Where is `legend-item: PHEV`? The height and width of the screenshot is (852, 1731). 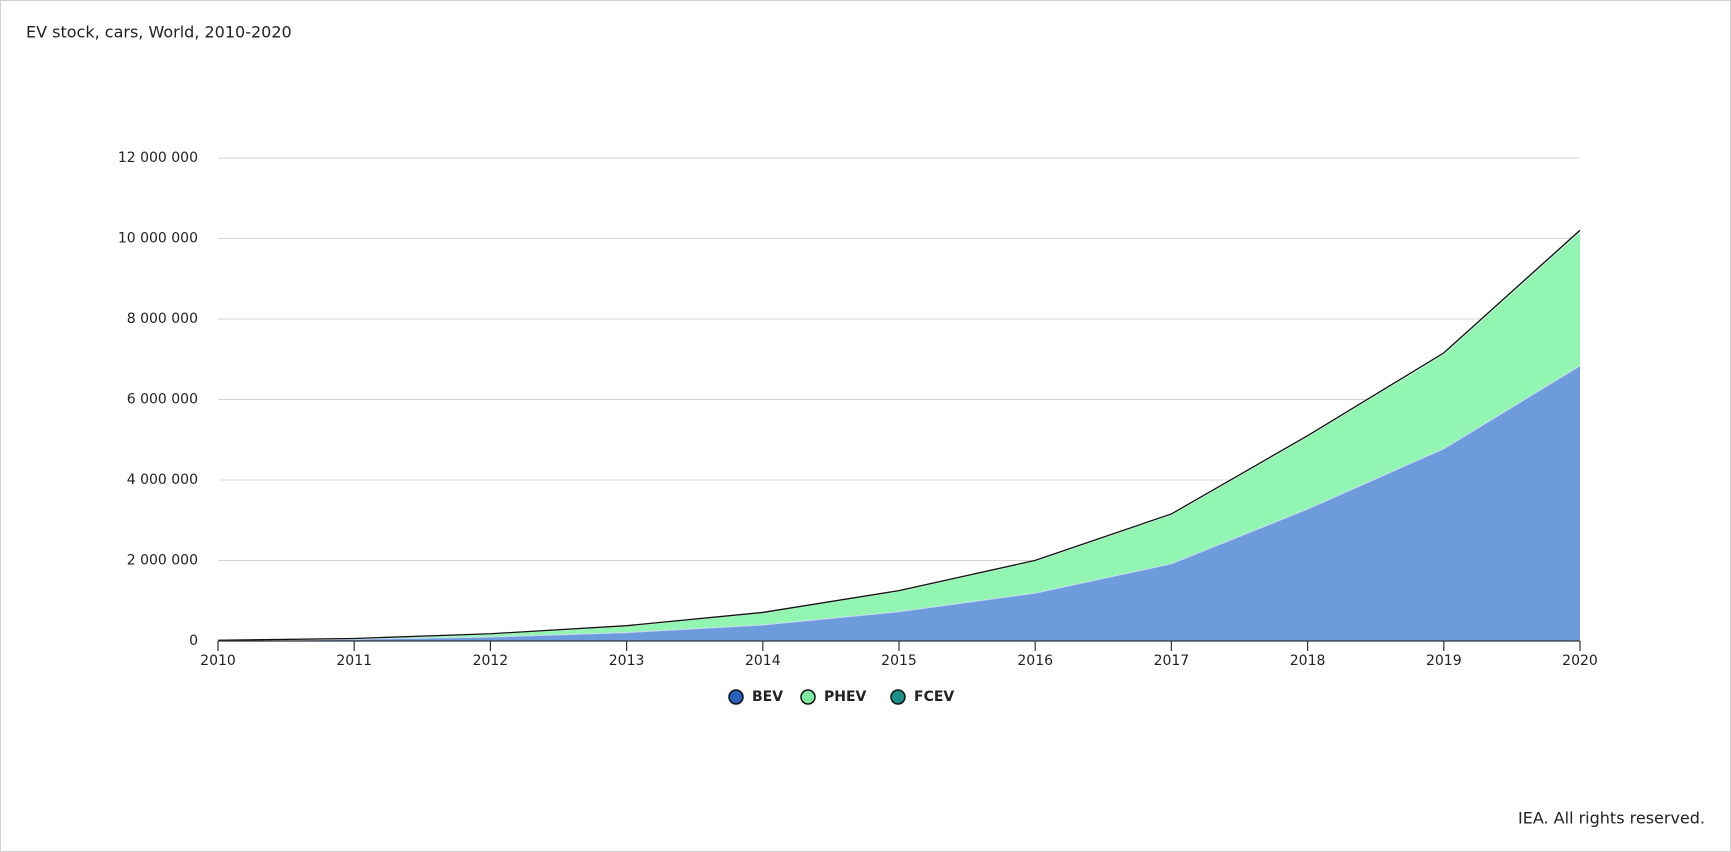 legend-item: PHEV is located at coordinates (833, 697).